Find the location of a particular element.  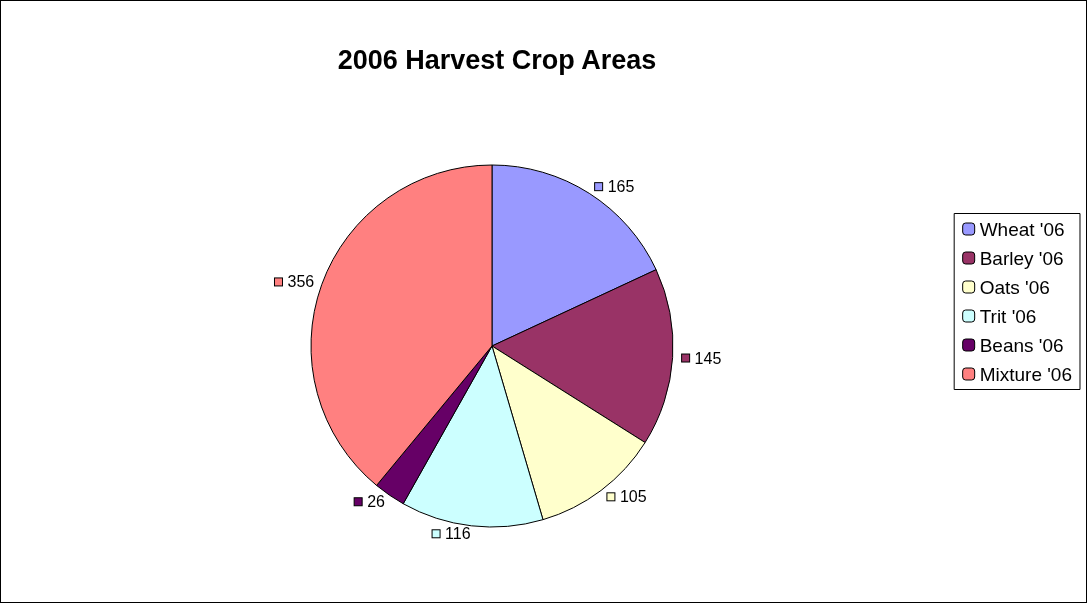

legend-label: Barley '06 is located at coordinates (1021, 258).